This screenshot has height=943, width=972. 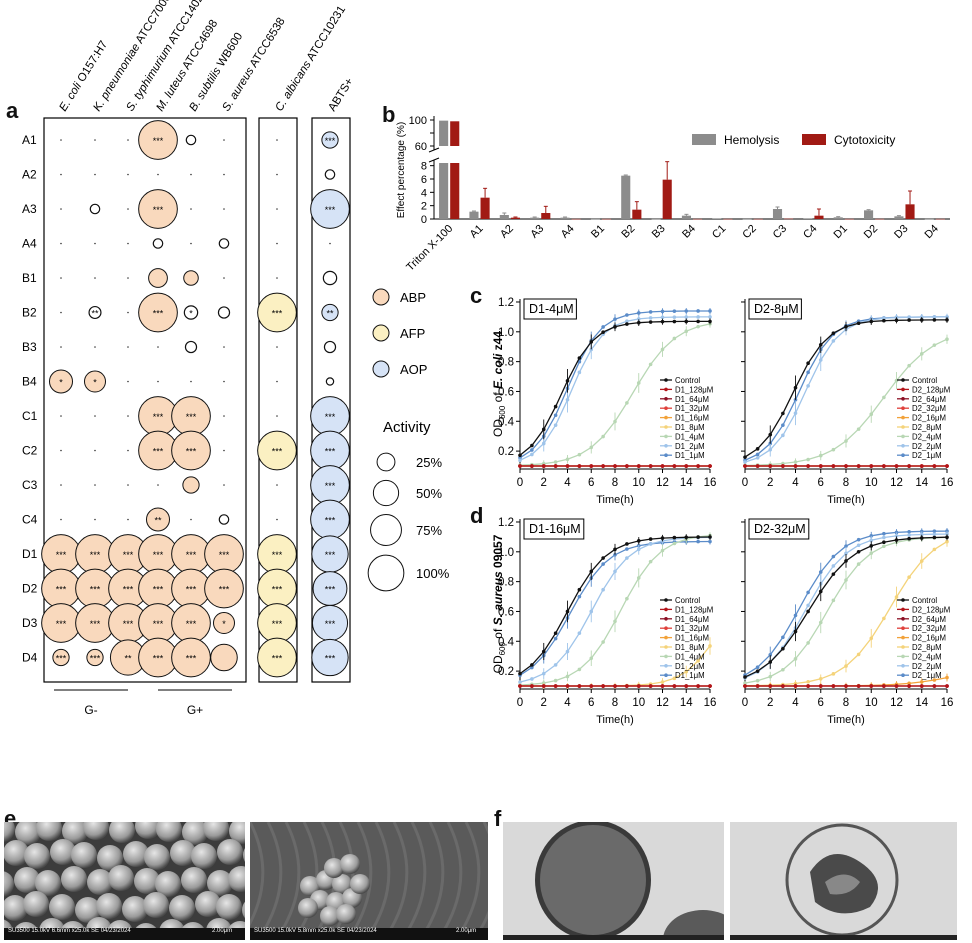 What do you see at coordinates (145, 400) in the screenshot?
I see `abp-frame` at bounding box center [145, 400].